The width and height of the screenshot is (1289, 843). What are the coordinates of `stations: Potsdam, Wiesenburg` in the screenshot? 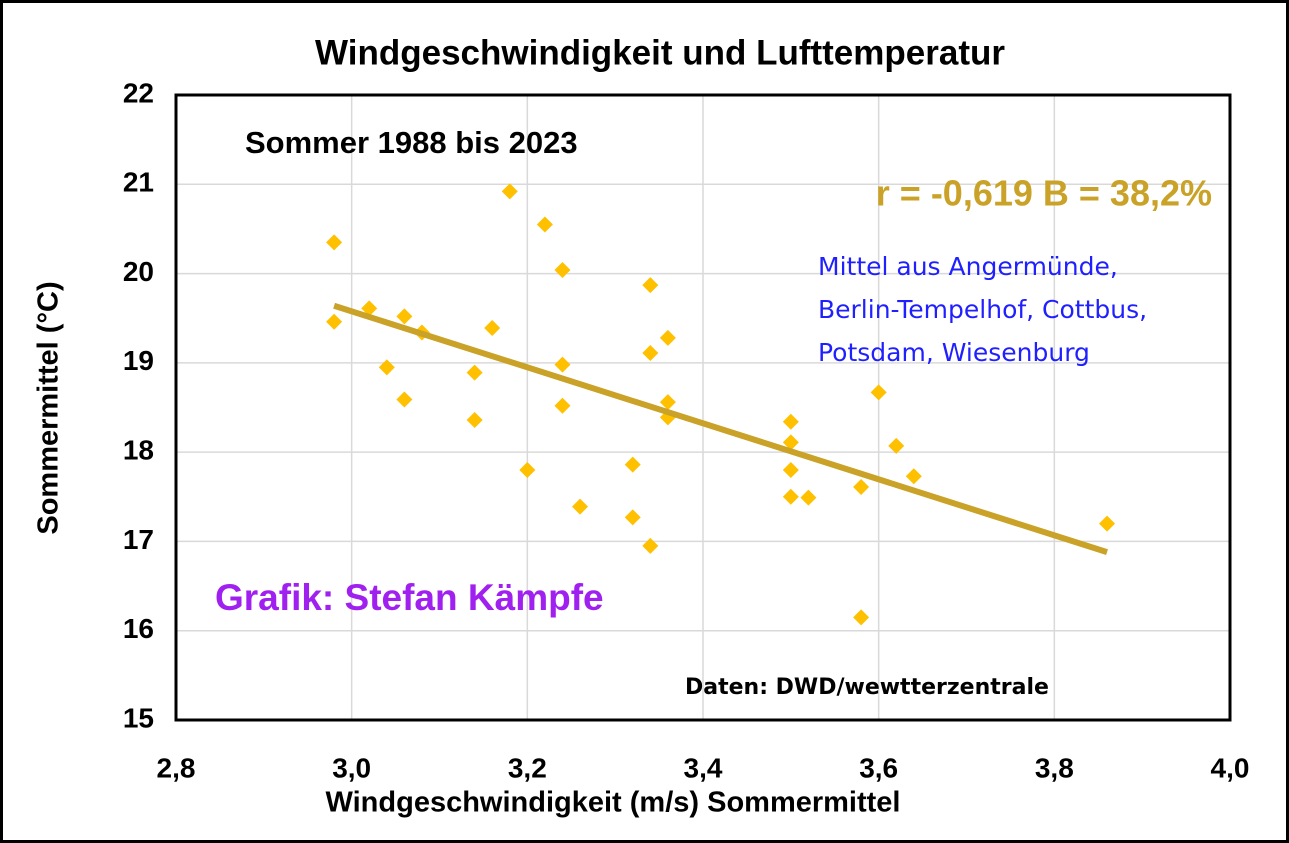 It's located at (954, 352).